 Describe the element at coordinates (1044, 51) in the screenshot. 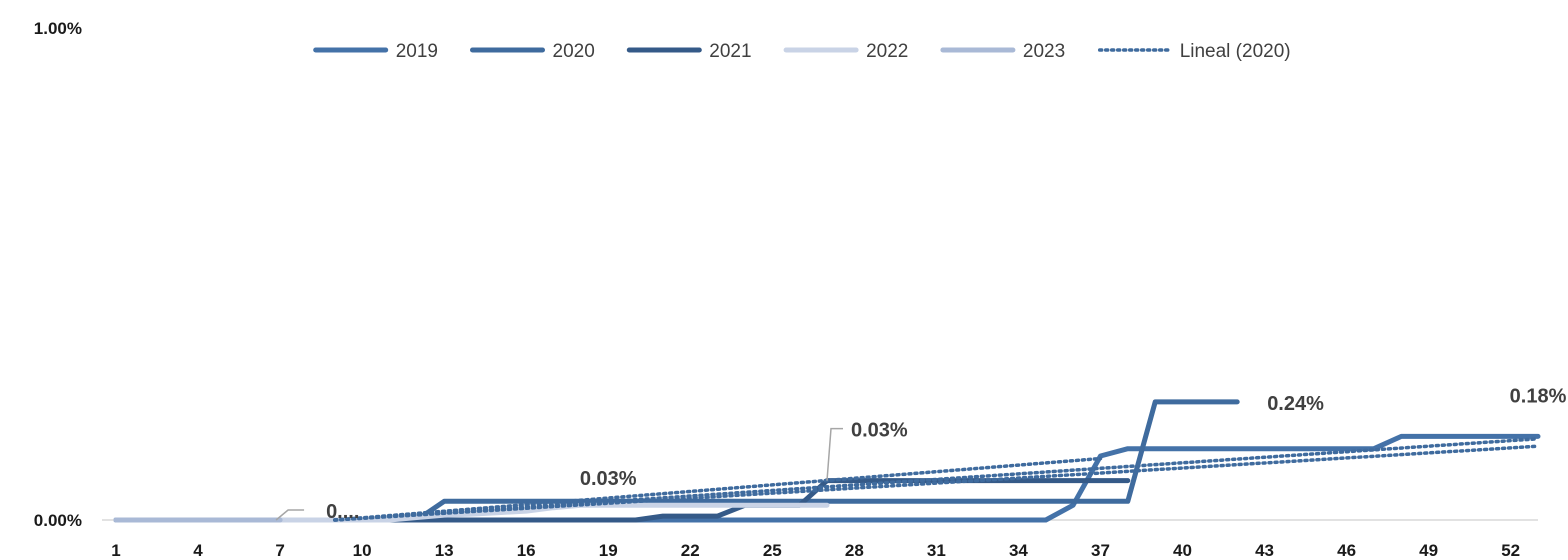

I see `legend-label: 2023` at that location.